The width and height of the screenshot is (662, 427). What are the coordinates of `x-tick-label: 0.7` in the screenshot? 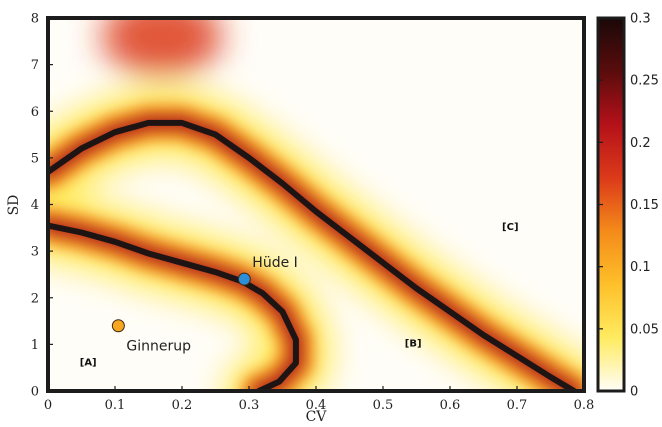 It's located at (517, 405).